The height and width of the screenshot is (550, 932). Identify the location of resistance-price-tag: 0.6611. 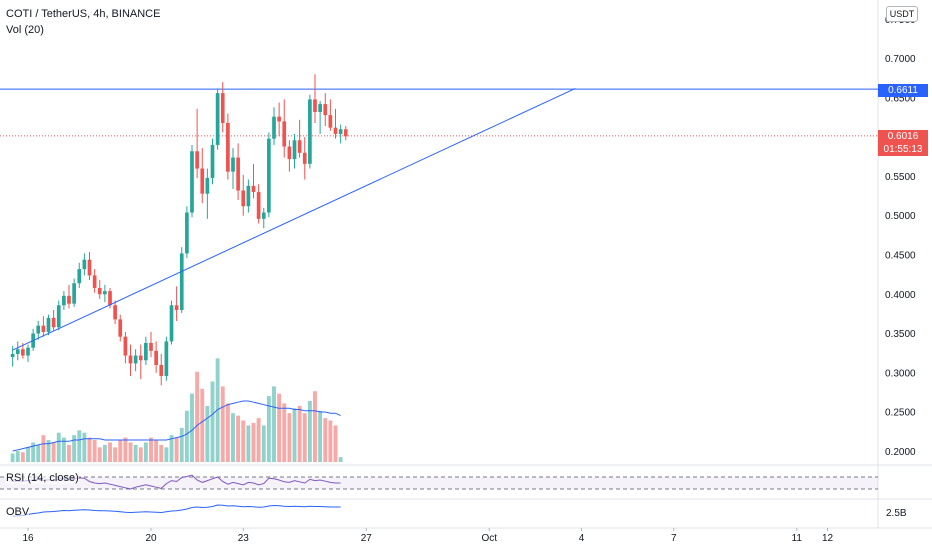
(903, 90).